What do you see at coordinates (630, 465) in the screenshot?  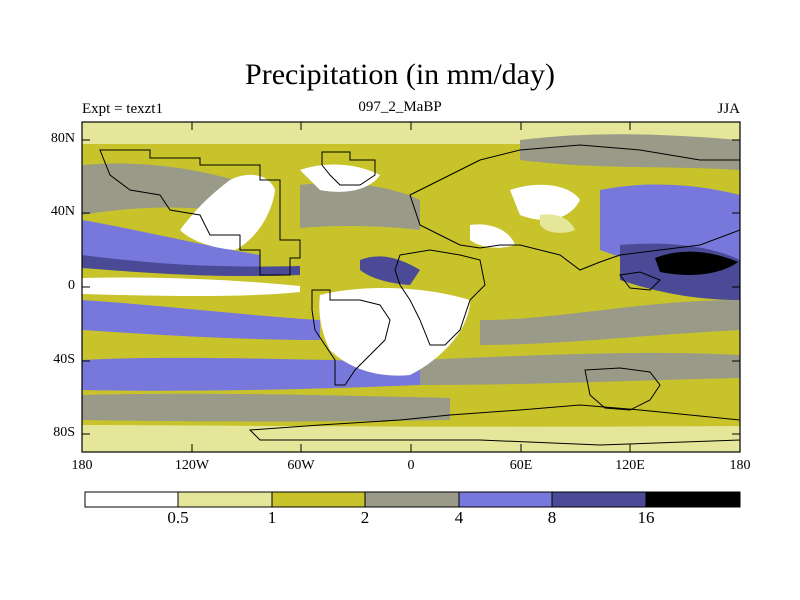 I see `lon-label-120e: 120E` at bounding box center [630, 465].